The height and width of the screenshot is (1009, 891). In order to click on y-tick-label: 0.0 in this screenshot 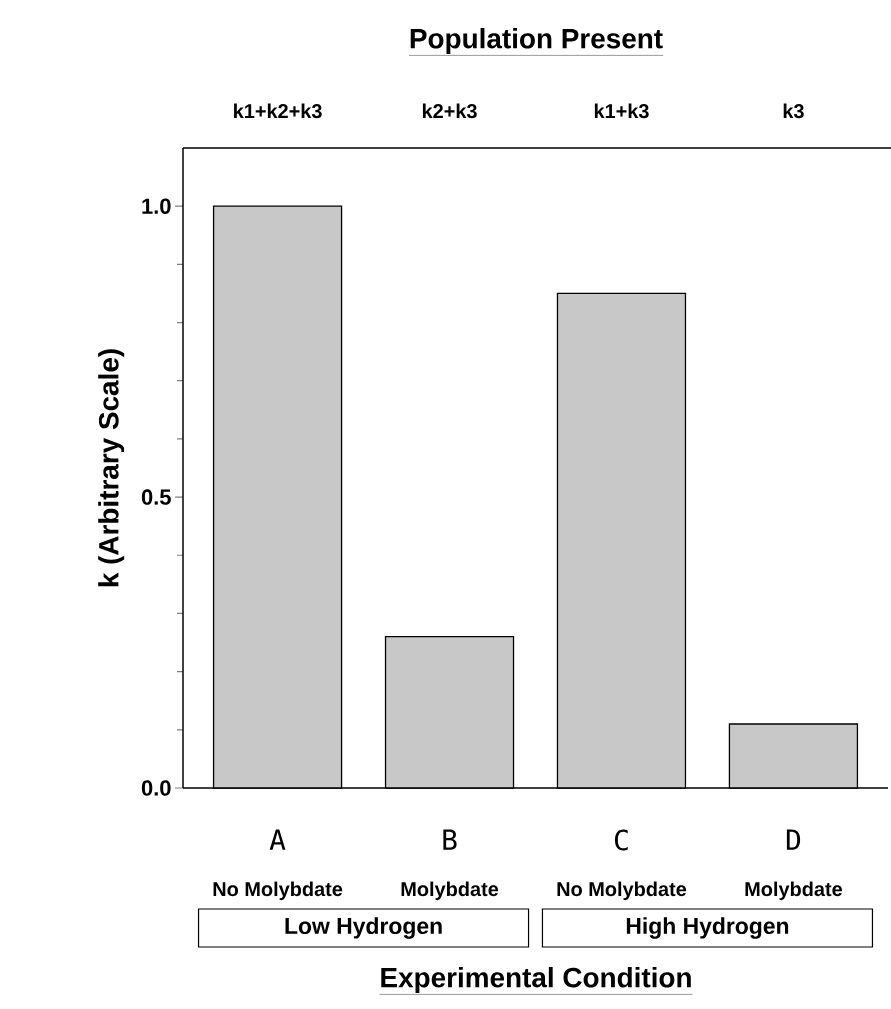, I will do `click(156, 788)`.